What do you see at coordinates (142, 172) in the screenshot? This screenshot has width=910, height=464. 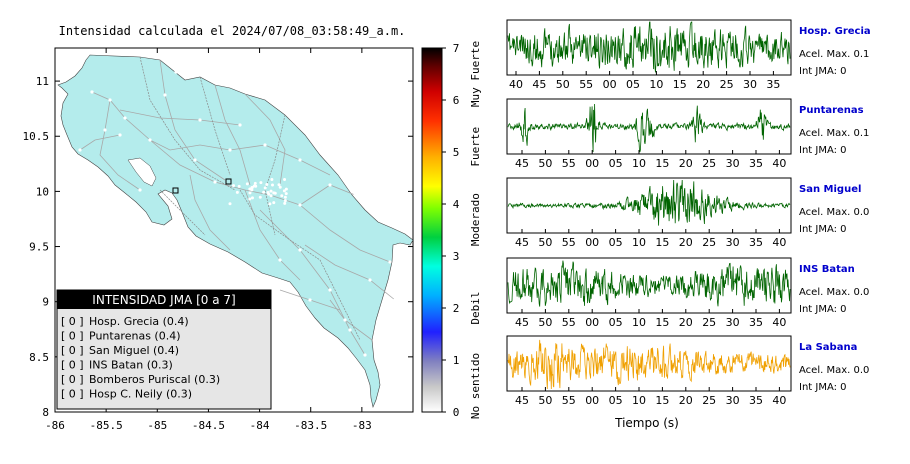 I see `gulf-of-nicoya` at bounding box center [142, 172].